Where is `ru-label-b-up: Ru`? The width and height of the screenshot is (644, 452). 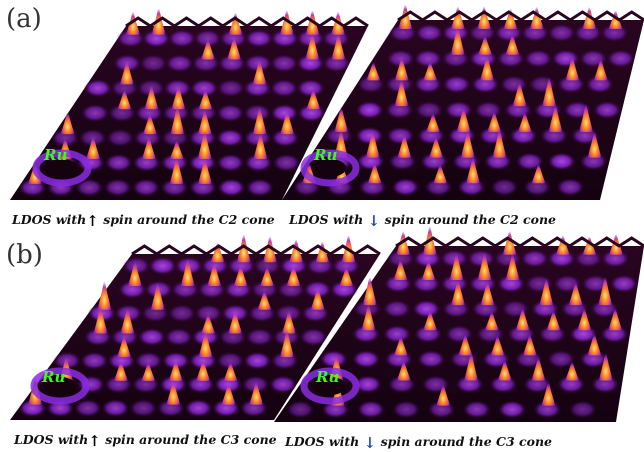
ru-label-b-up: Ru is located at coordinates (54, 377).